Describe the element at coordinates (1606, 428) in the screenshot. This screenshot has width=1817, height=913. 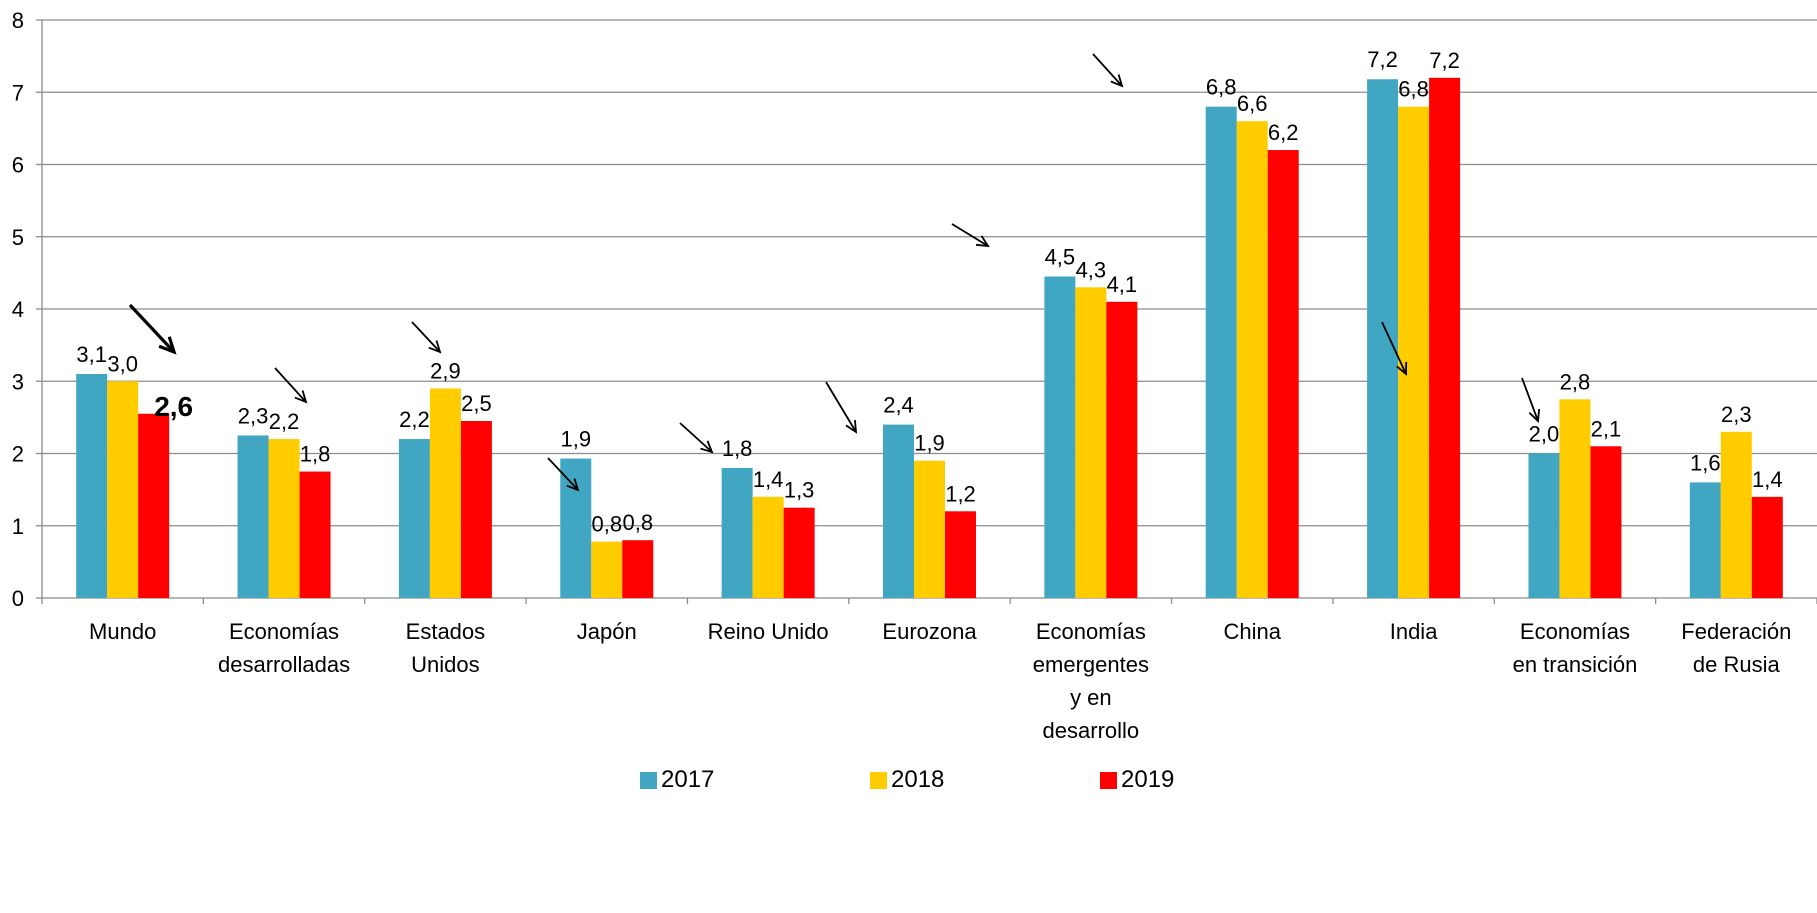
I see `data-label: 2,1` at that location.